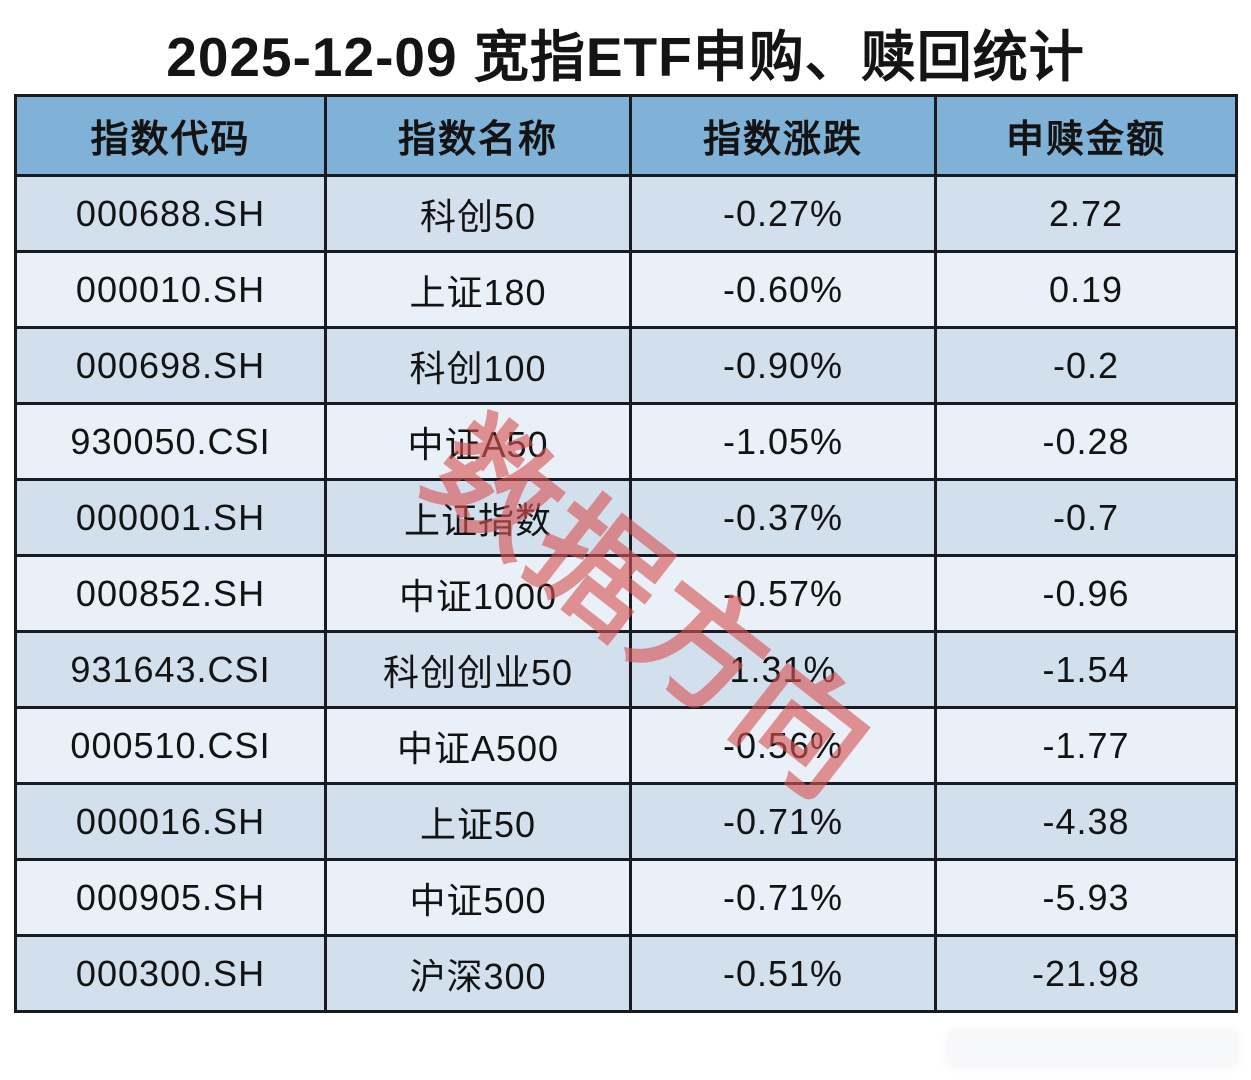 This screenshot has width=1251, height=1080. Describe the element at coordinates (170, 973) in the screenshot. I see `cell-index-code: 000300.SH` at that location.